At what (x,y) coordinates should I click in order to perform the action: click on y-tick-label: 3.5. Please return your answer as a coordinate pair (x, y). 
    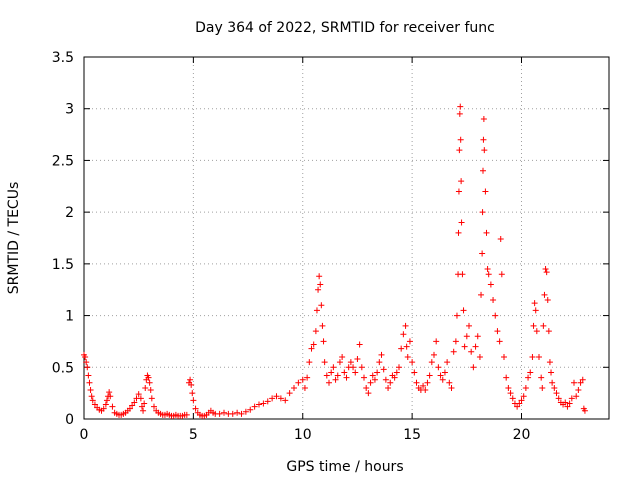
    Looking at the image, I should click on (63, 58).